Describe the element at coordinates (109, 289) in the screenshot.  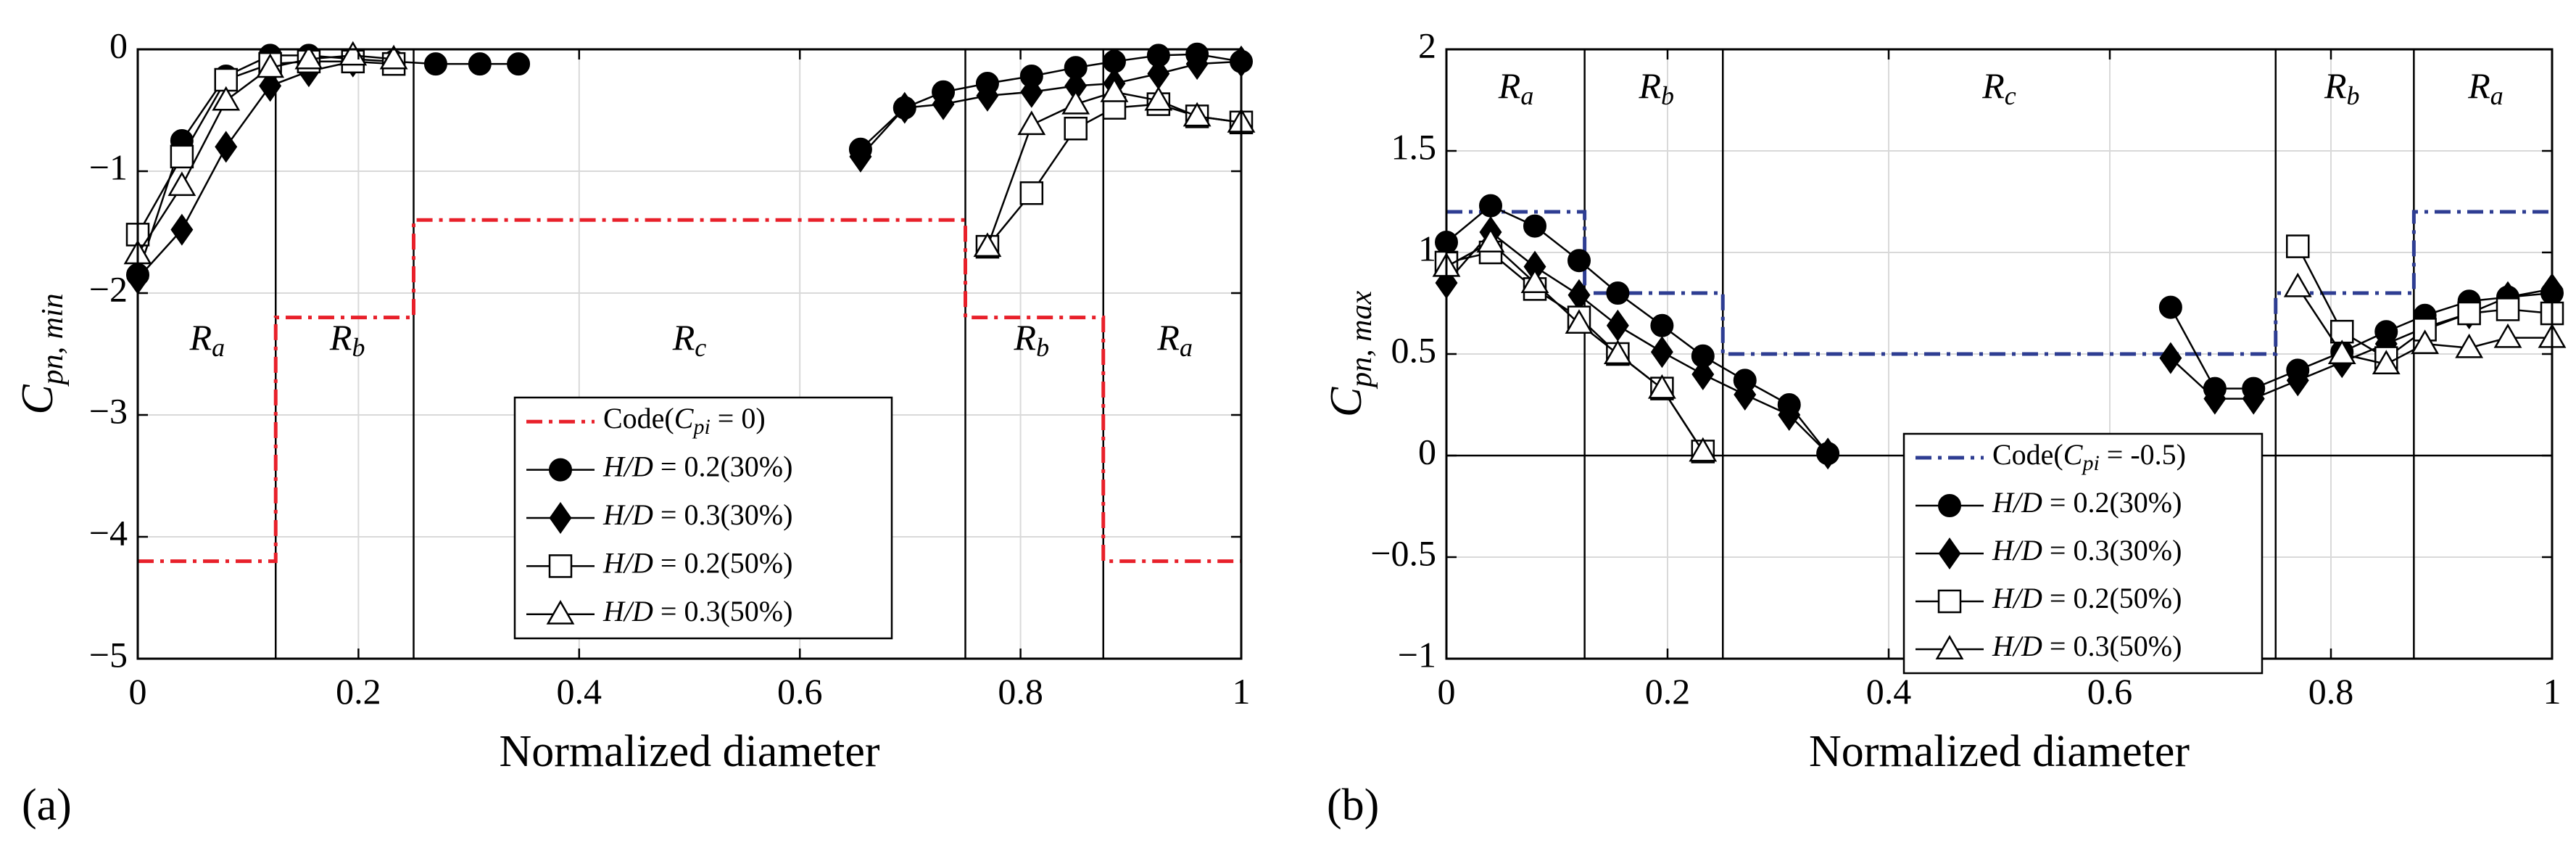
I see `y-tick-label: −2` at that location.